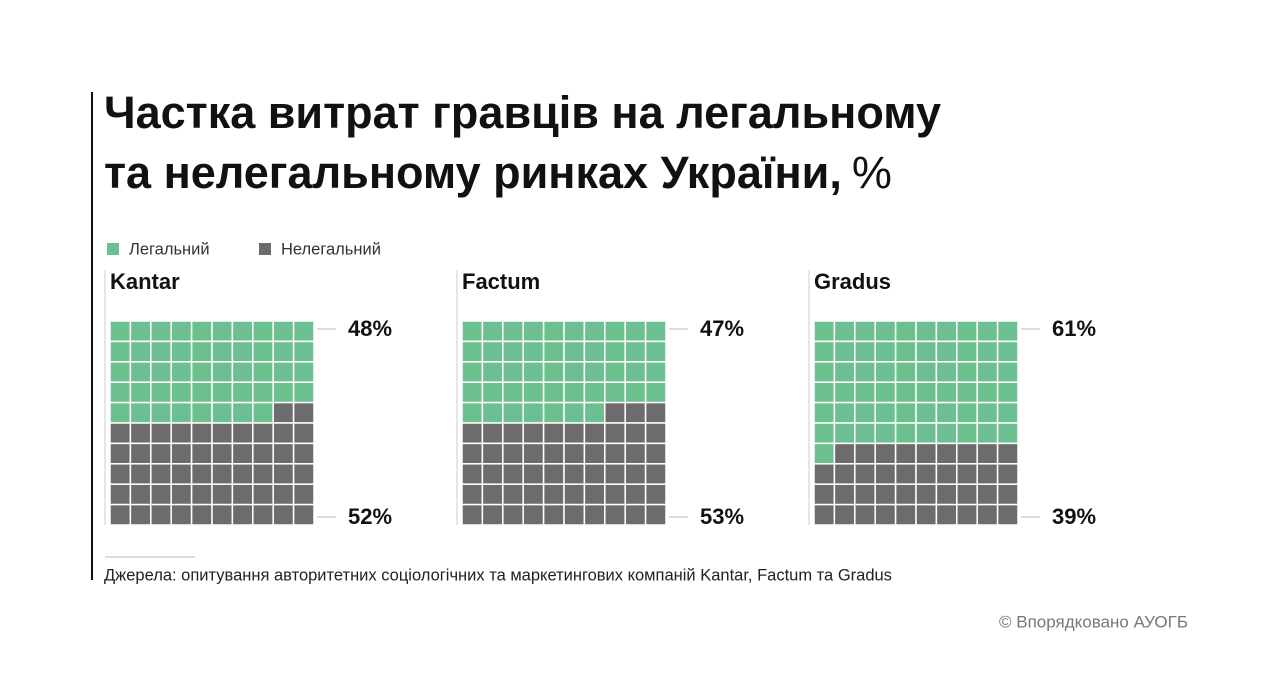  I want to click on title-unit: %, so click(872, 172).